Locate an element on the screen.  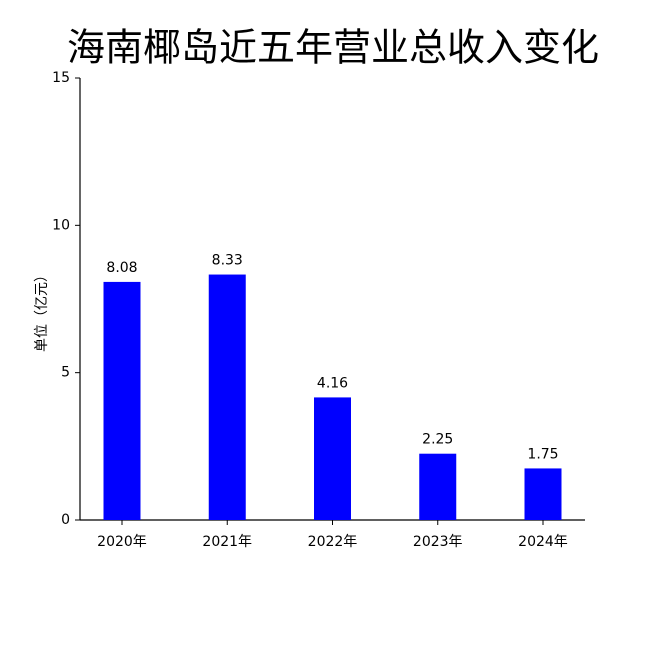
x-tick-label: 2020年 is located at coordinates (122, 542).